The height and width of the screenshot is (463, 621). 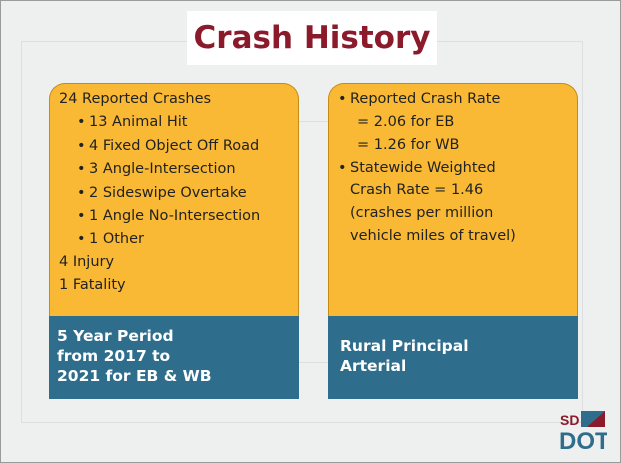 I want to click on right-footer: Rural Principal Arterial, so click(x=453, y=357).